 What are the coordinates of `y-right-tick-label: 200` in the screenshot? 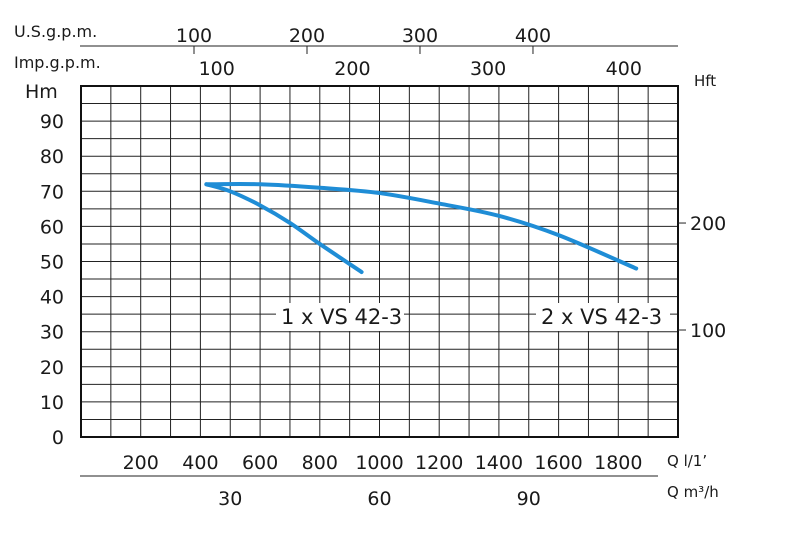 It's located at (708, 224).